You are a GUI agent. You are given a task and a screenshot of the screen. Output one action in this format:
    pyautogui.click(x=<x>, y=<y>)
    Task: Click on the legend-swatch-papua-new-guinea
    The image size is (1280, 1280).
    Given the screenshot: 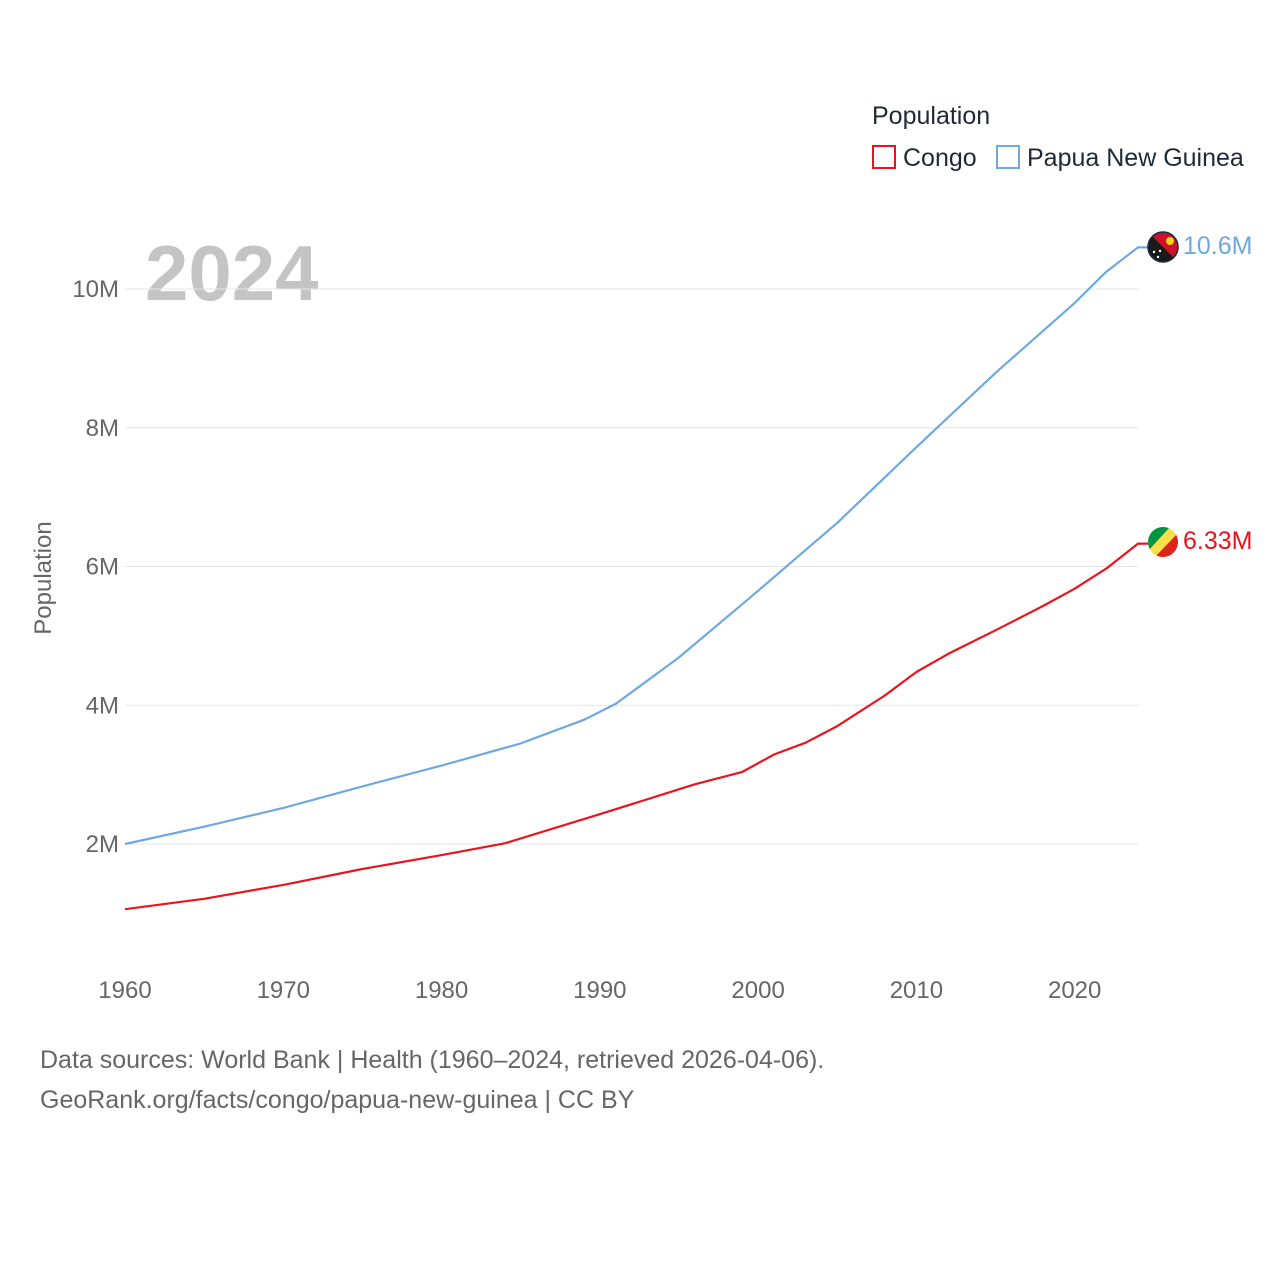 What is the action you would take?
    pyautogui.click(x=1008, y=157)
    